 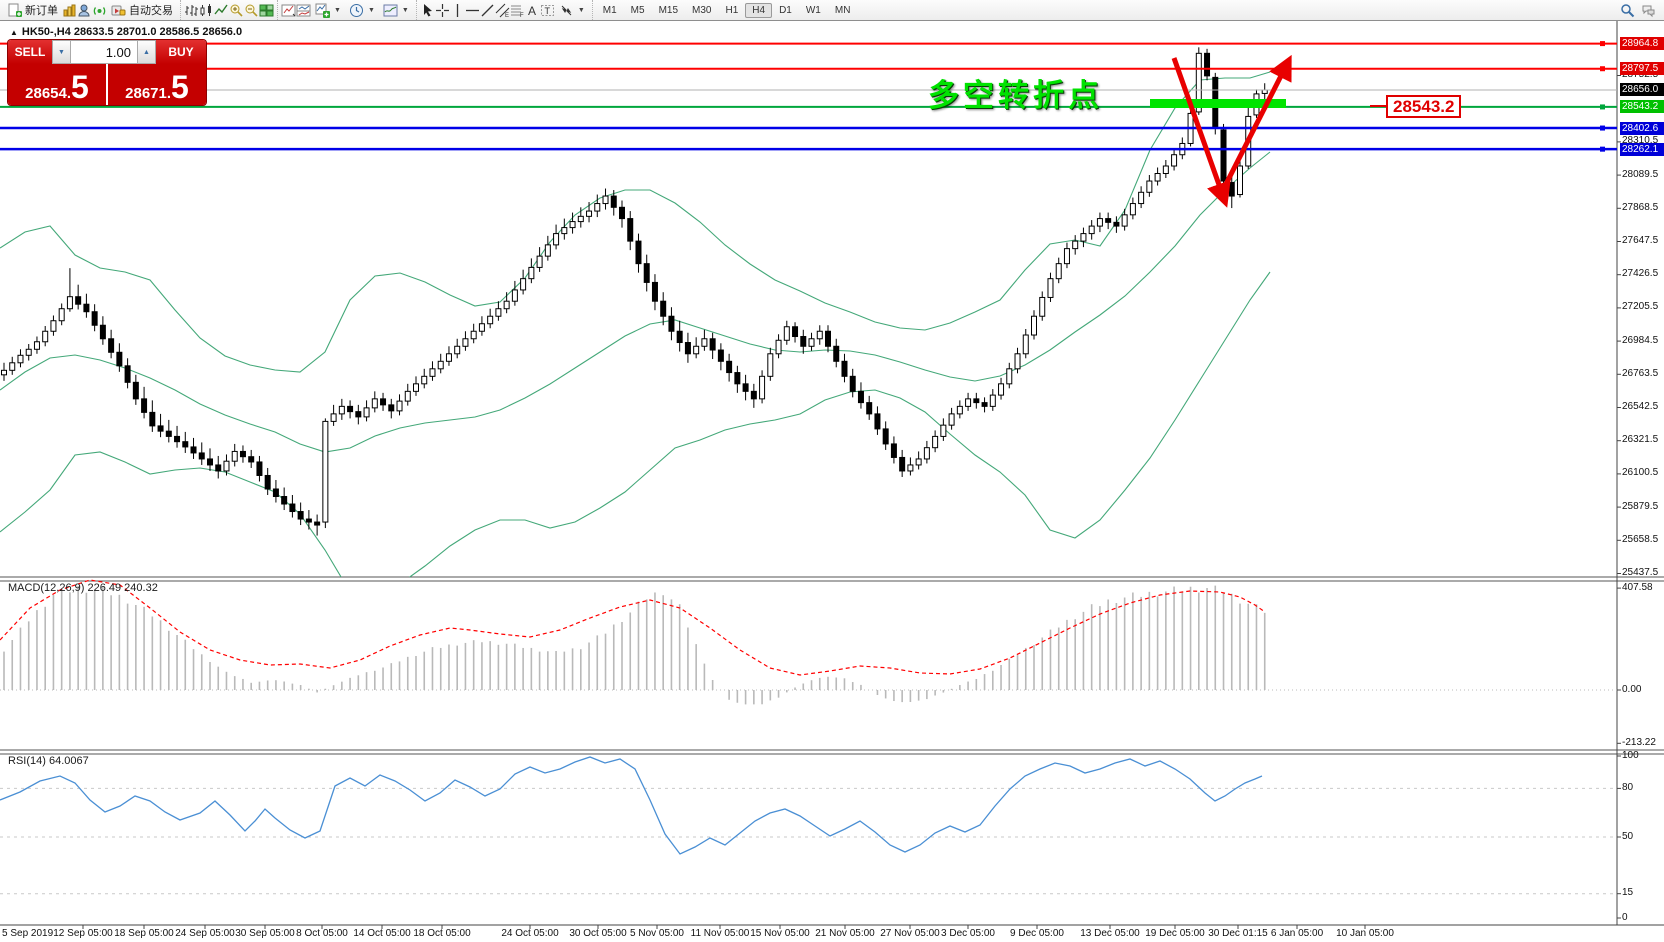 What do you see at coordinates (785, 10) in the screenshot?
I see `timeframe-d1: D1` at bounding box center [785, 10].